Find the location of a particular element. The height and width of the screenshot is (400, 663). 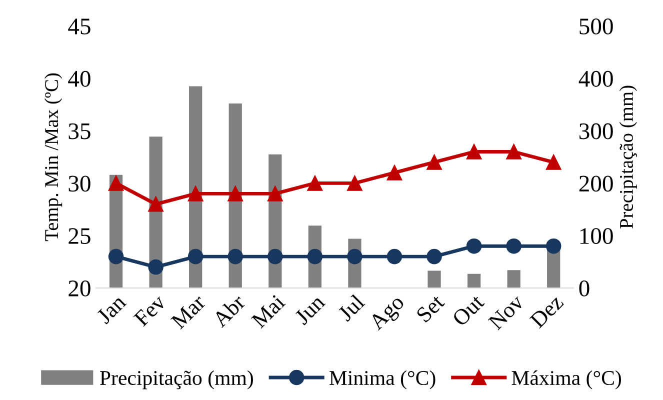

x-tick-label: Jul is located at coordinates (351, 307).